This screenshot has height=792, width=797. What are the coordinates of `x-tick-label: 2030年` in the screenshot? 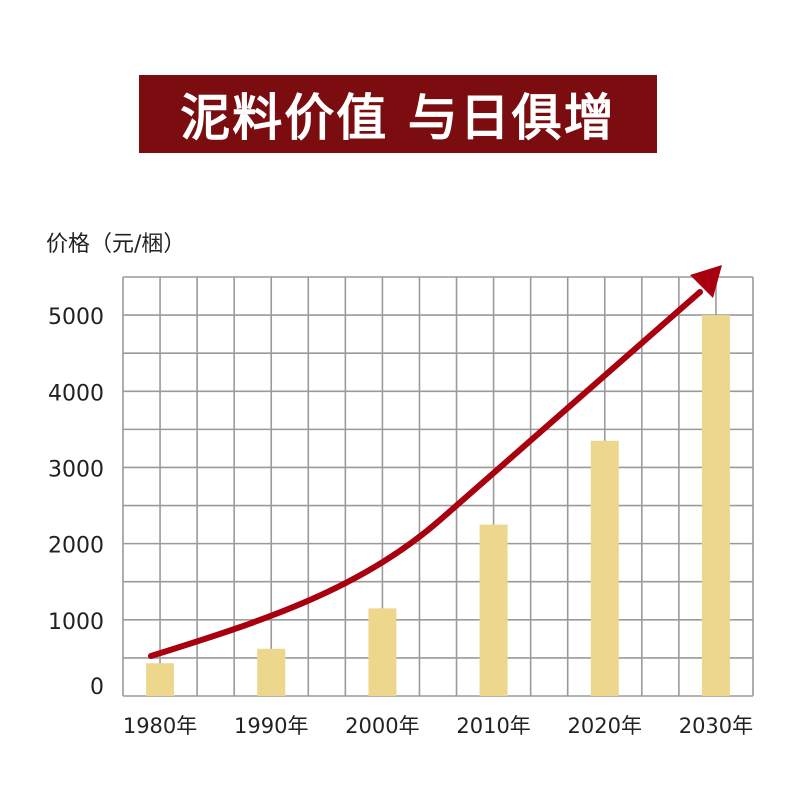 It's located at (716, 726).